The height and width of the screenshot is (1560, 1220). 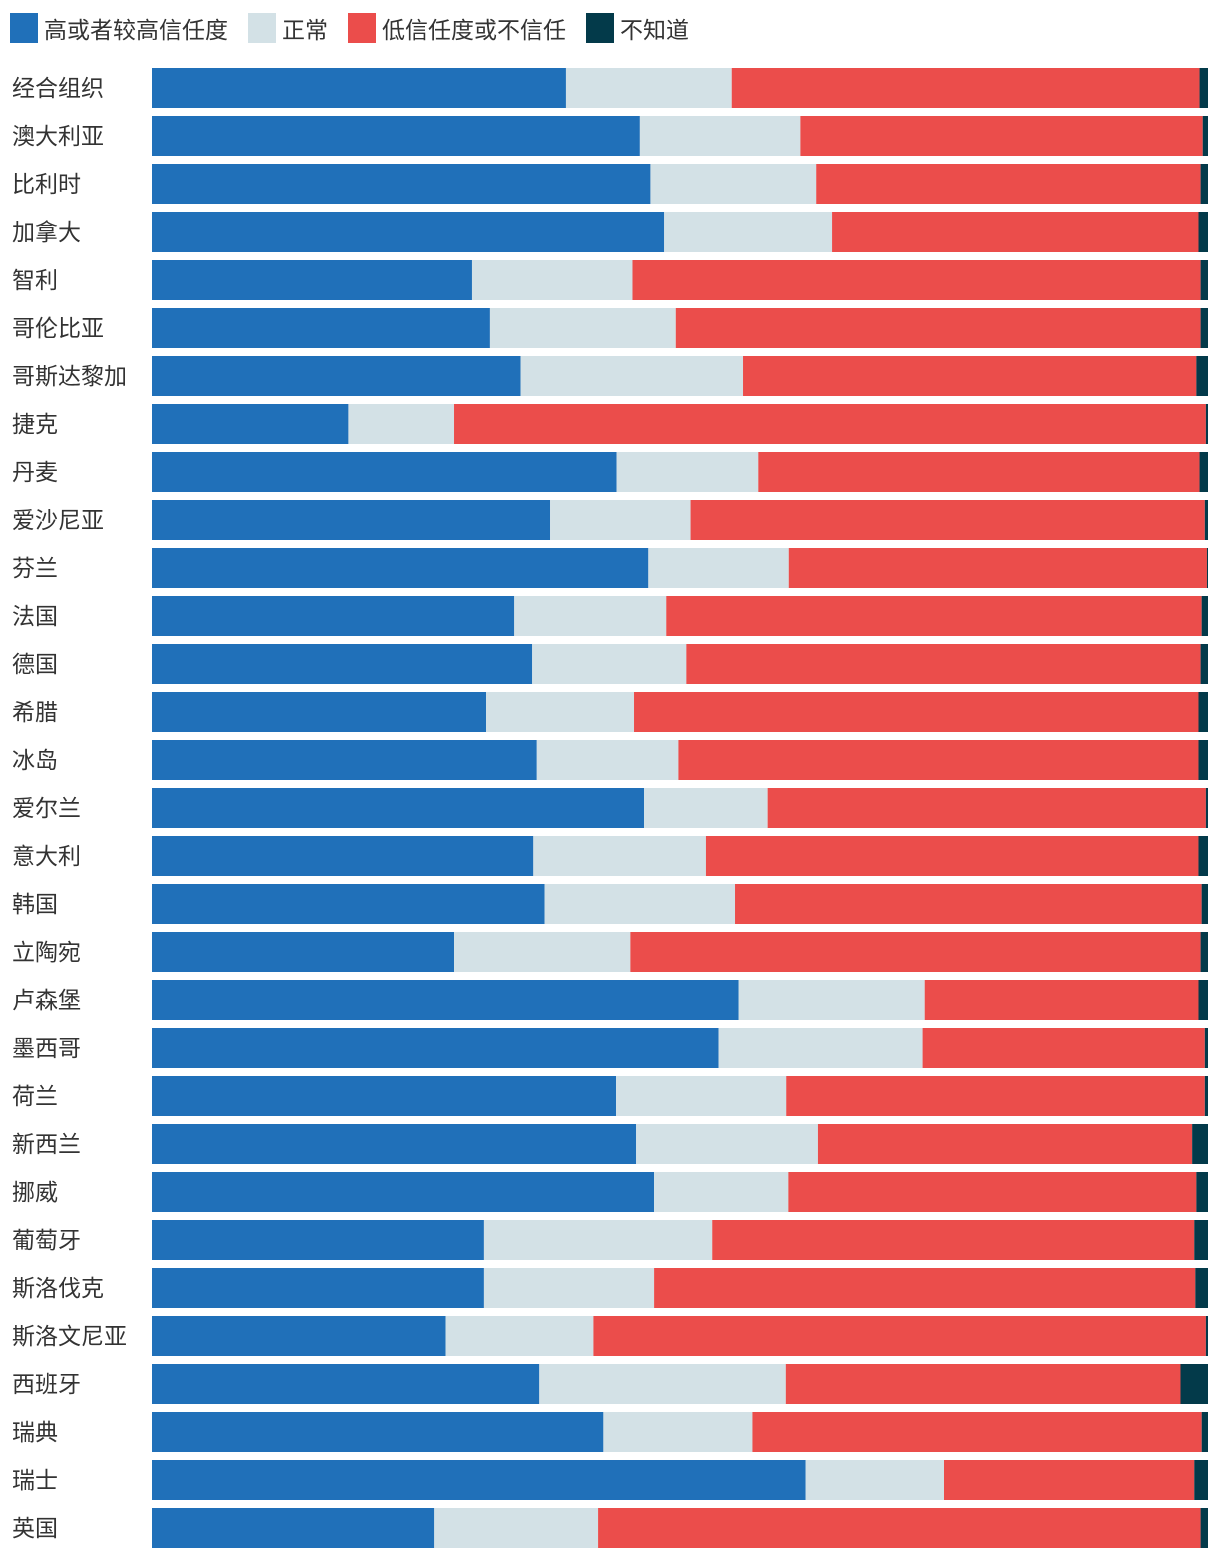 I want to click on bar-row: 卢森堡, so click(x=610, y=1000).